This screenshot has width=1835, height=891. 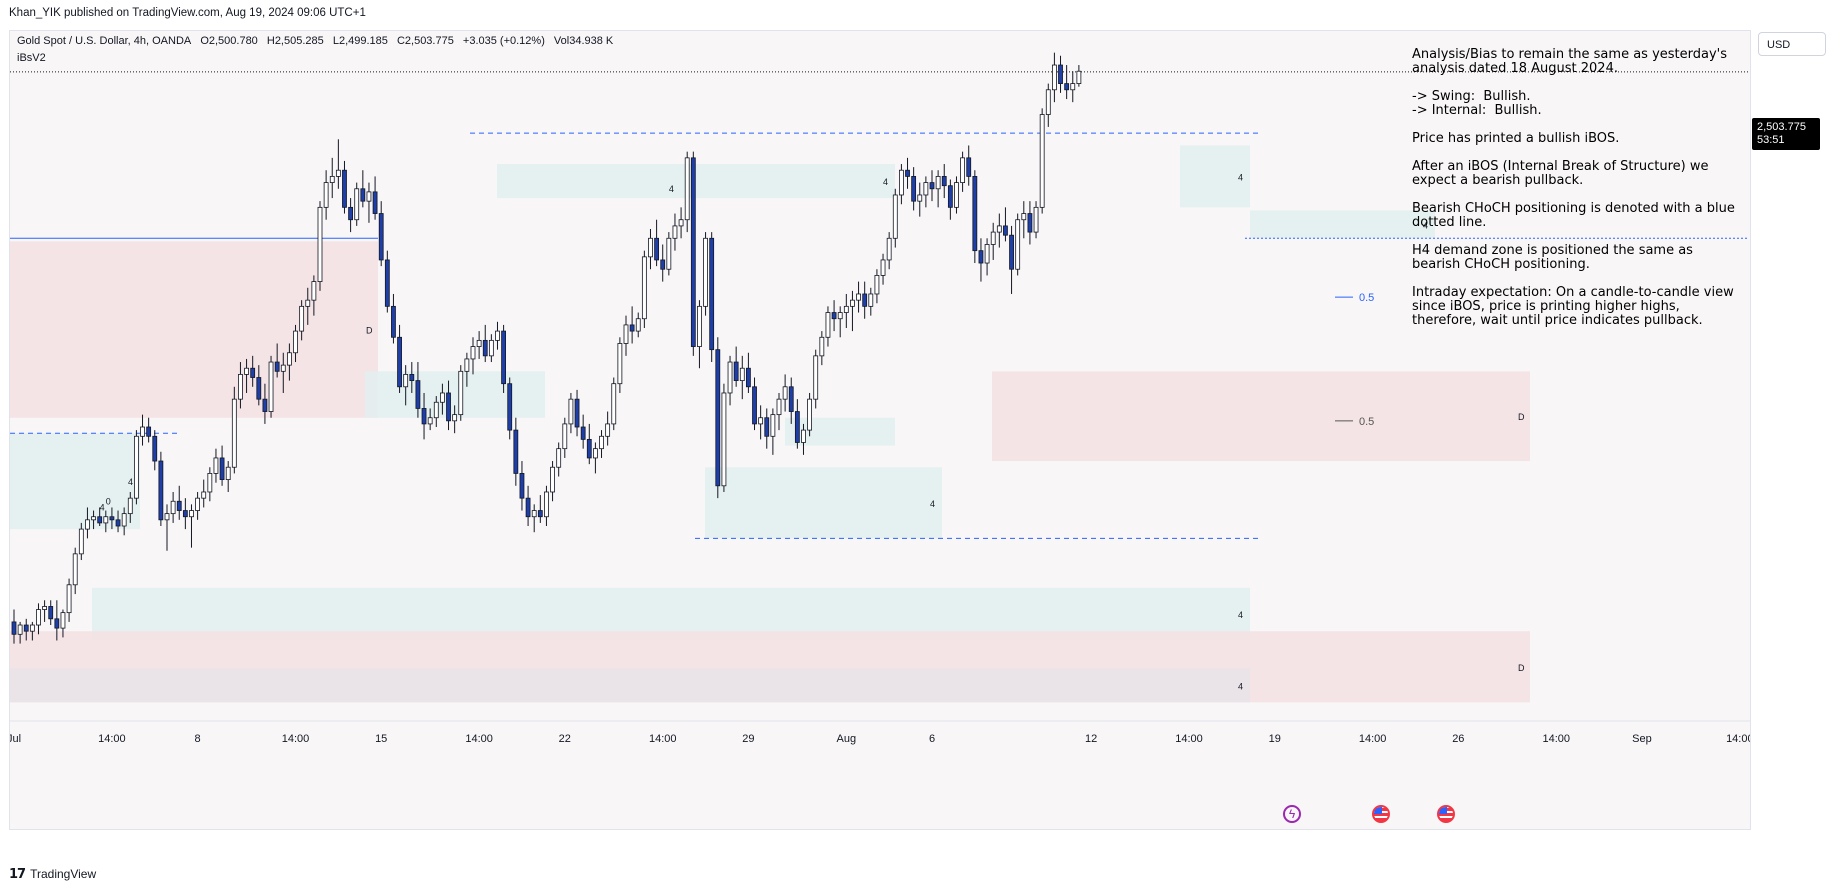 I want to click on ohlc-low: L2,499.185, so click(x=360, y=41).